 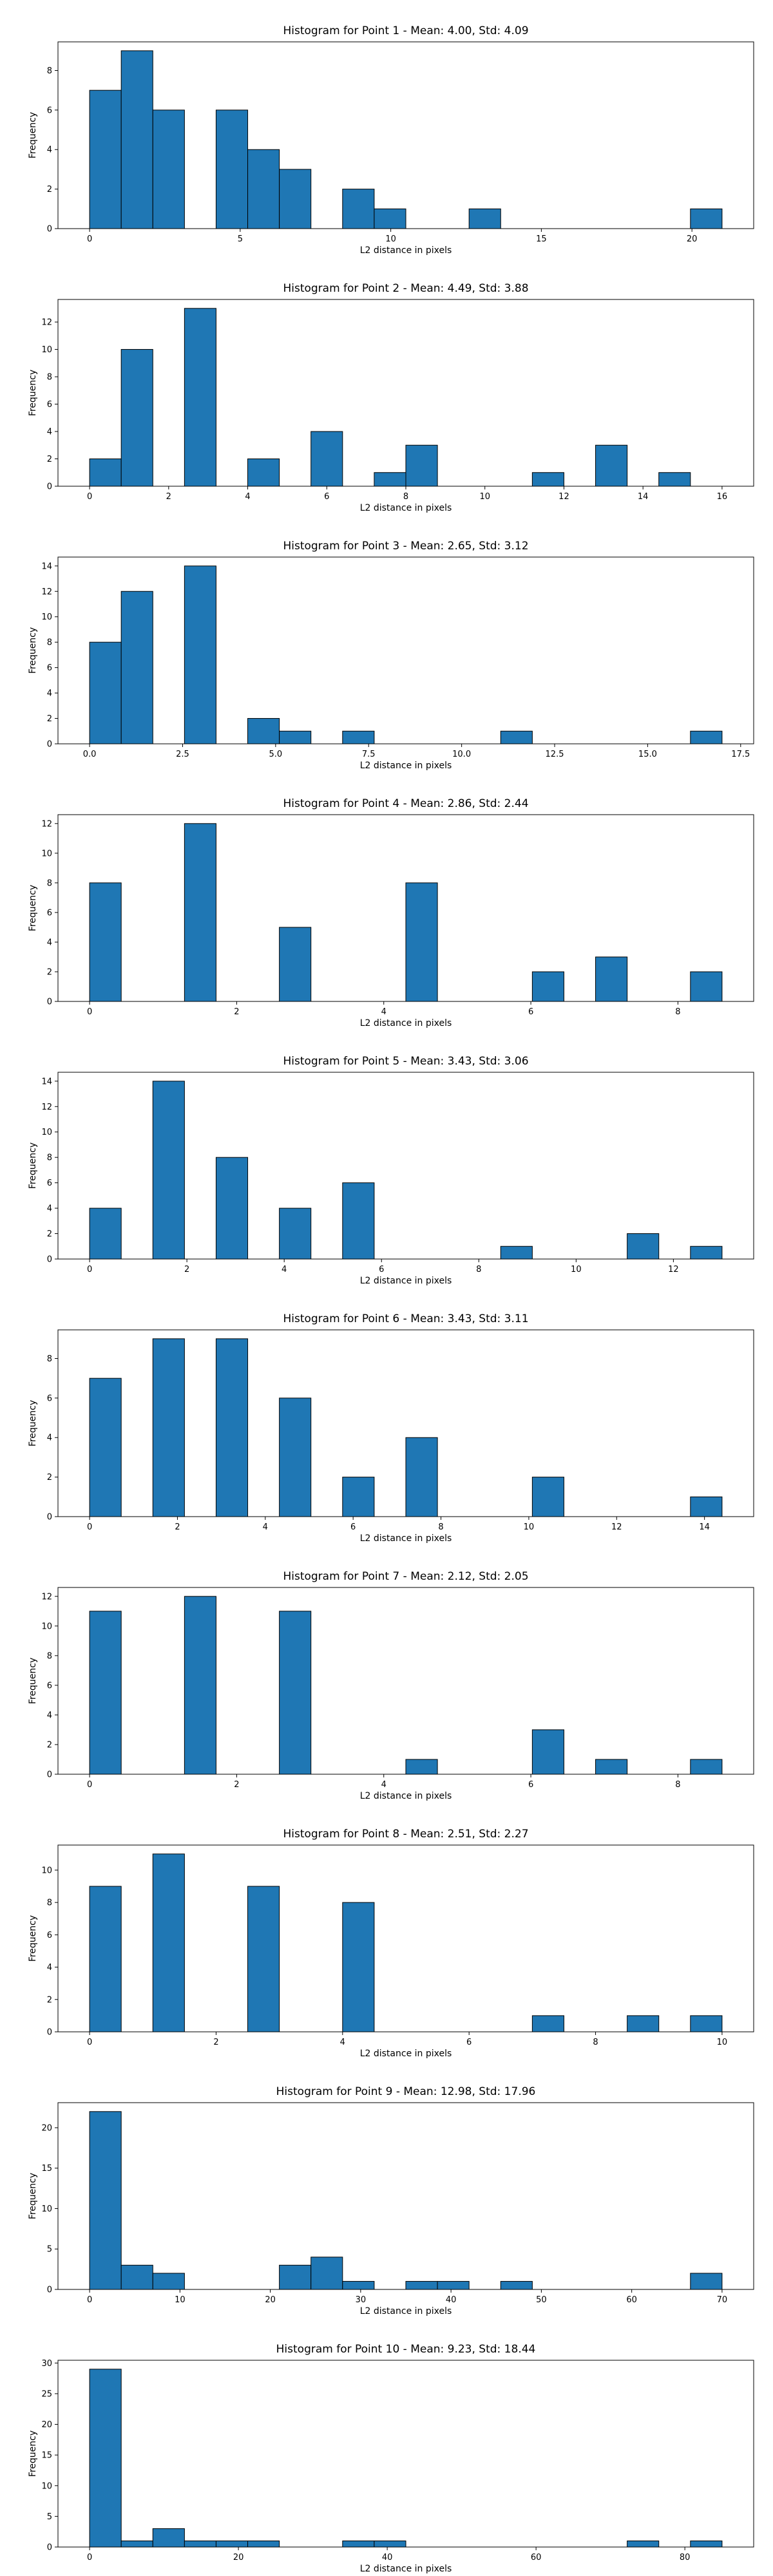 I want to click on x-tick-label: 7.5, so click(x=369, y=754).